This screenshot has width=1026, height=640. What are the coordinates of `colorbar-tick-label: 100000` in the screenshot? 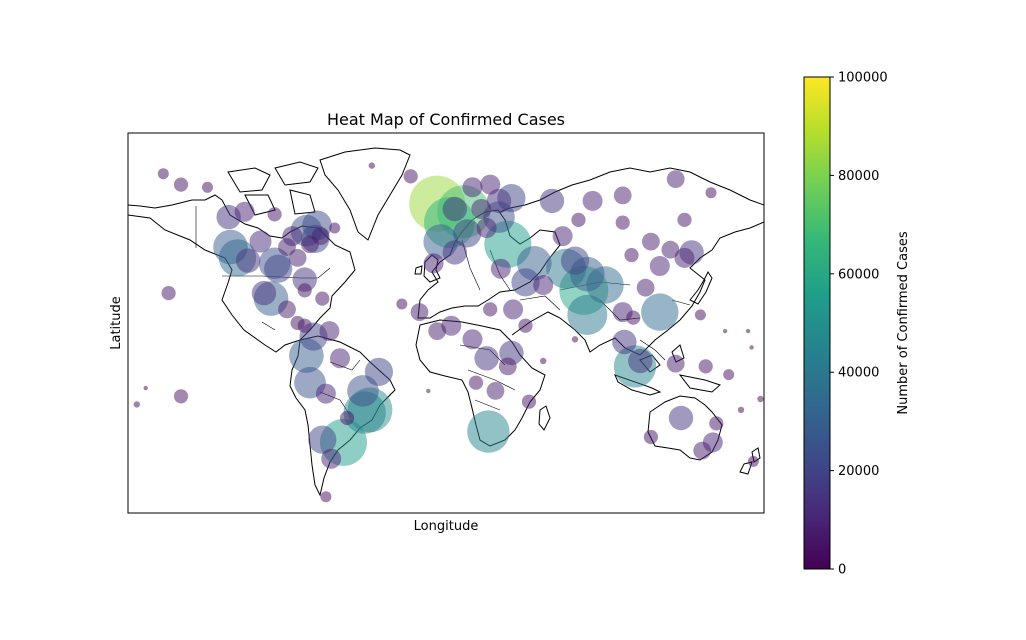 It's located at (863, 78).